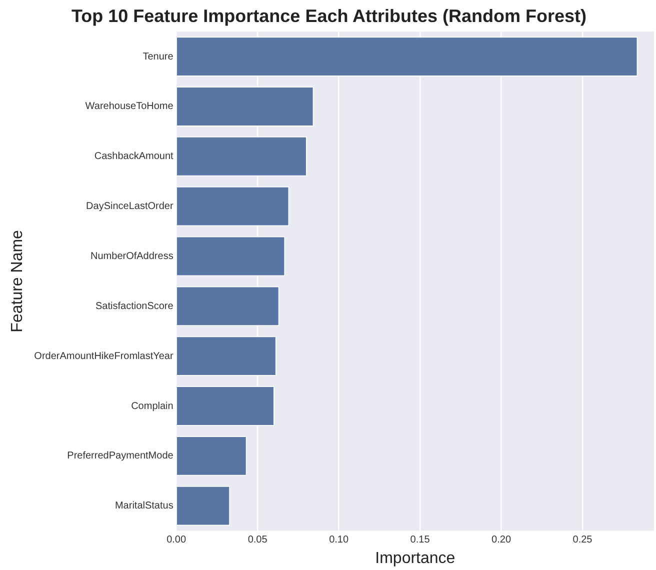  Describe the element at coordinates (134, 156) in the screenshot. I see `y-tick-label: CashbackAmount` at that location.